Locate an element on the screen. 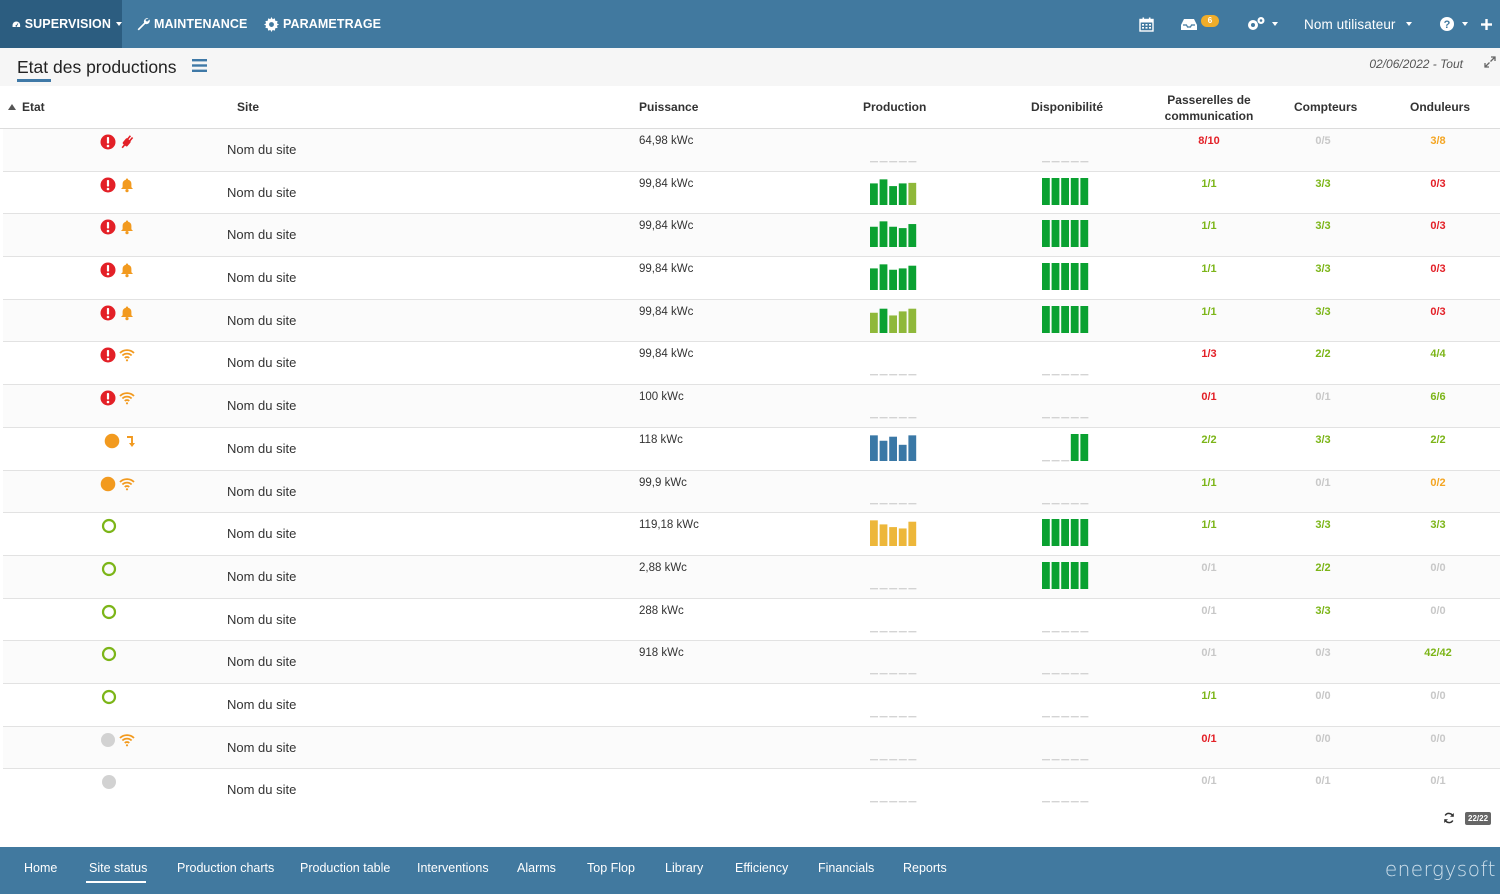  passerelles-ratio: 1/3 is located at coordinates (1209, 354).